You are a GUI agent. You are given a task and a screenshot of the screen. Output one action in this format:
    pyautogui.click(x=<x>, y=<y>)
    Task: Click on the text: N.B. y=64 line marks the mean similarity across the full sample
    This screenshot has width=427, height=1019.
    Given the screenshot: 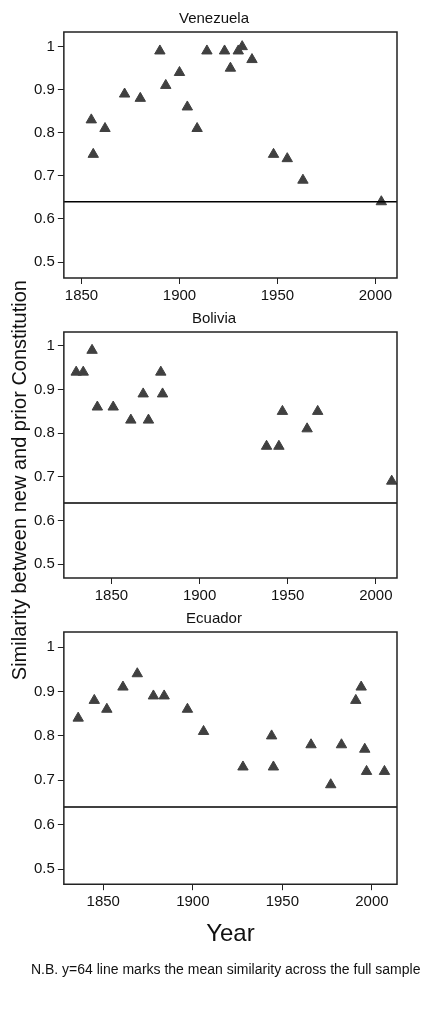 What is the action you would take?
    pyautogui.click(x=226, y=969)
    